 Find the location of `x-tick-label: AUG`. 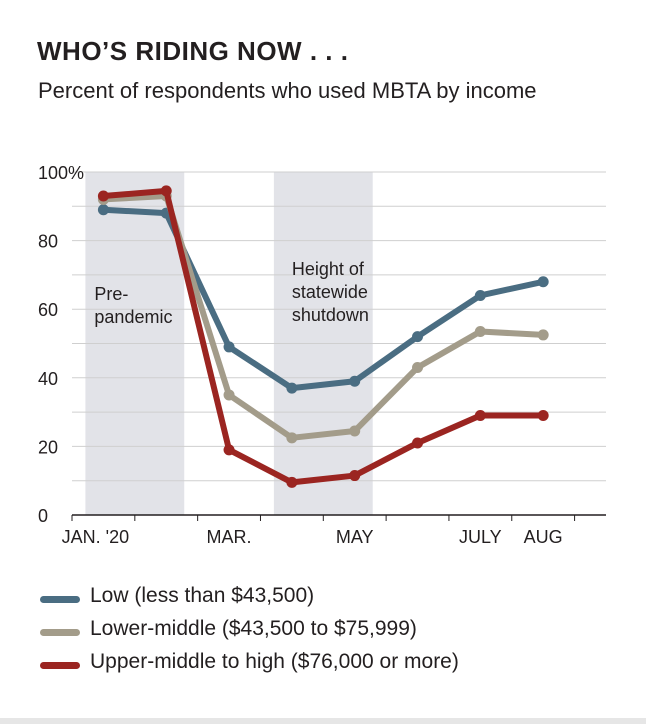

x-tick-label: AUG is located at coordinates (543, 537).